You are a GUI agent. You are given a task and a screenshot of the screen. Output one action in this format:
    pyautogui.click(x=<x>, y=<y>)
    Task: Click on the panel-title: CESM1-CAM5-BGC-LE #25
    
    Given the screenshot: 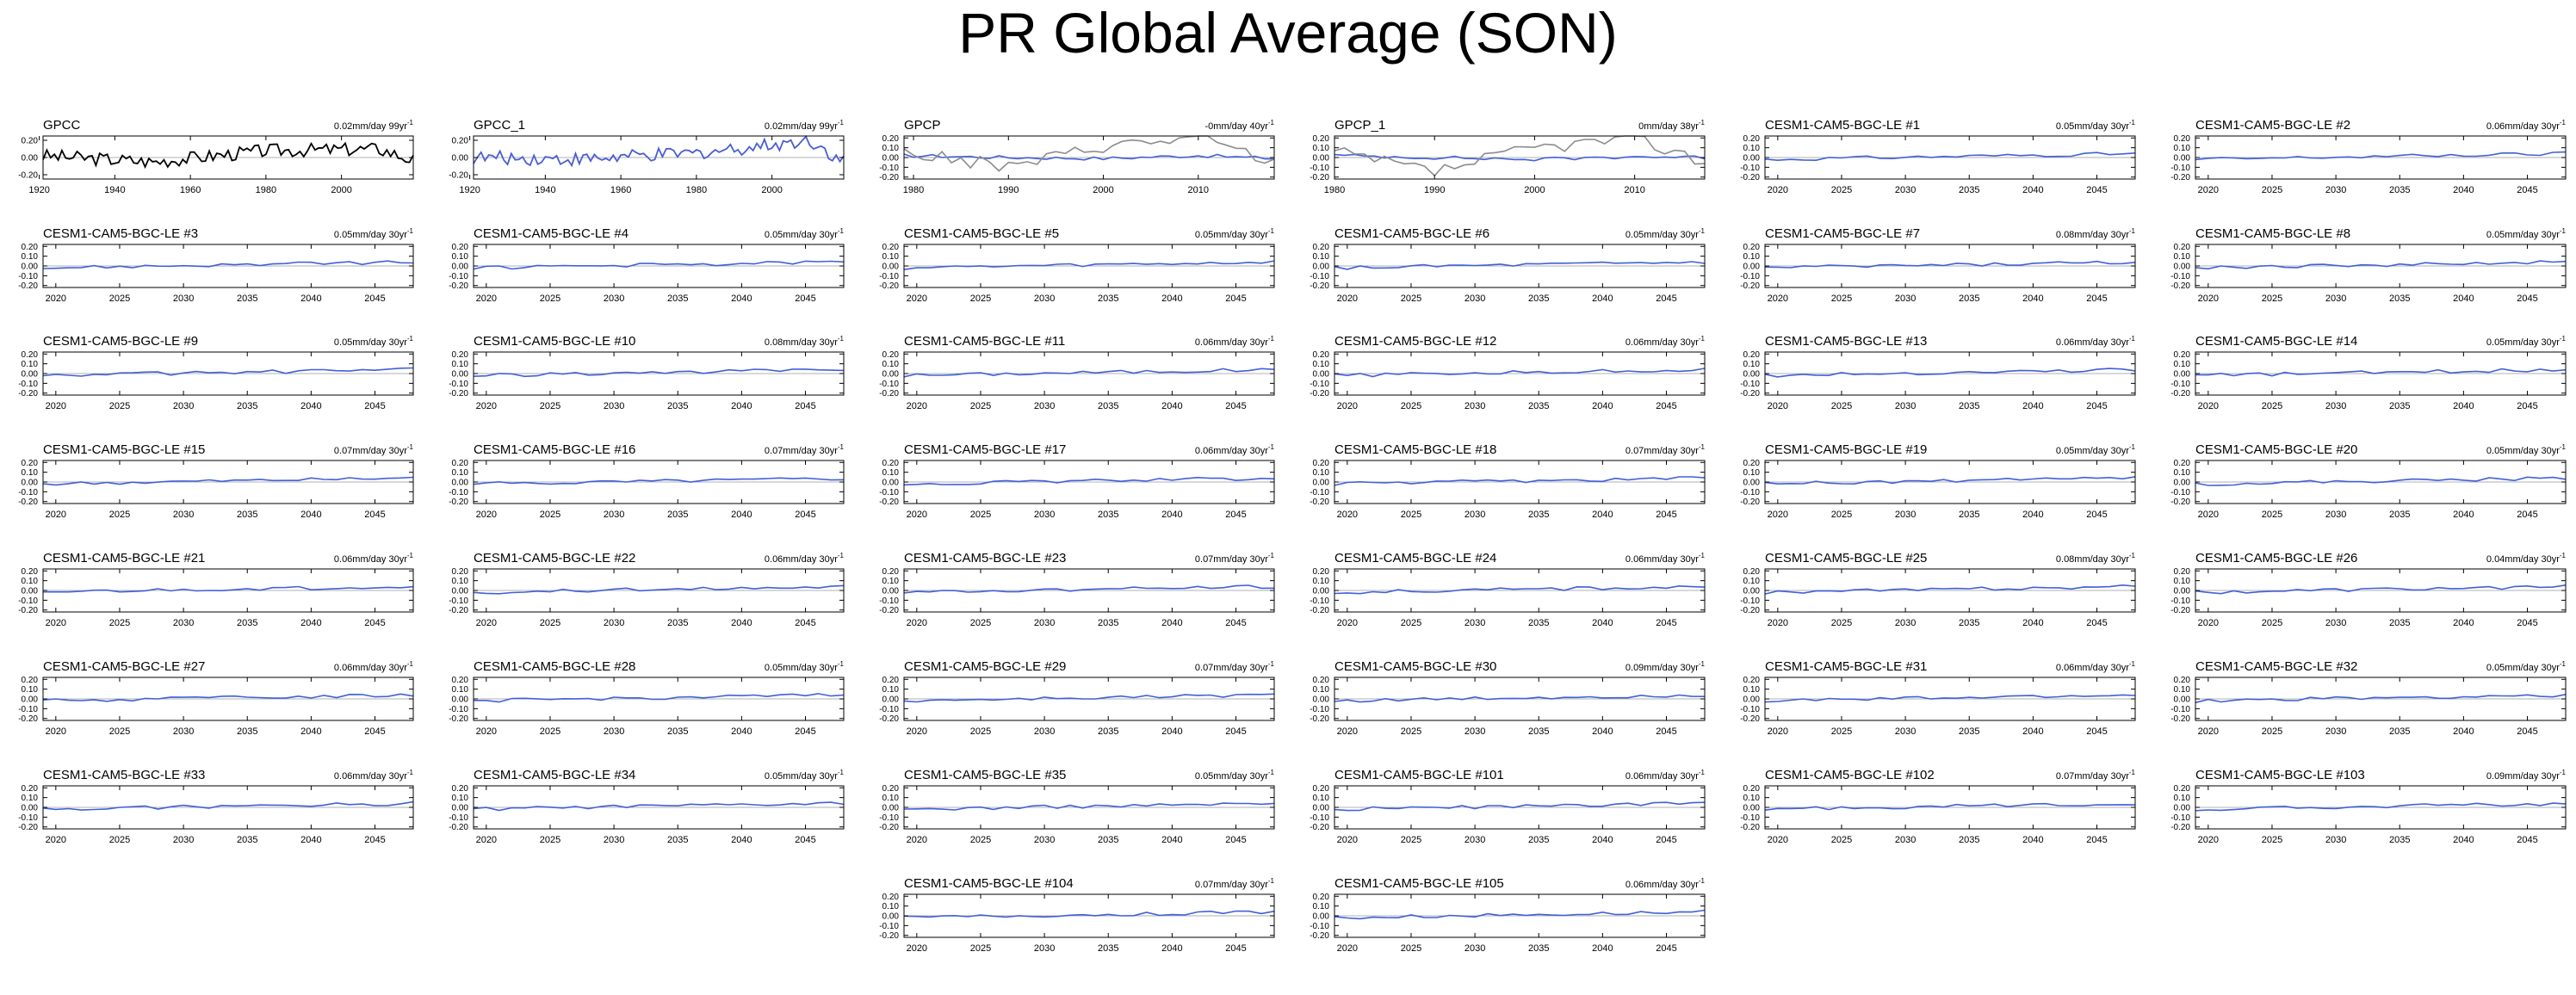 What is the action you would take?
    pyautogui.click(x=1846, y=558)
    